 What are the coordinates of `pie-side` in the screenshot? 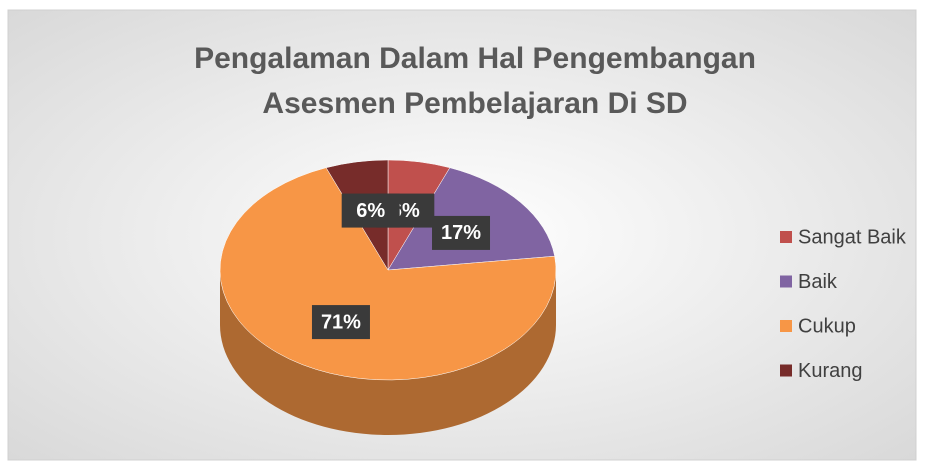 It's located at (388, 352).